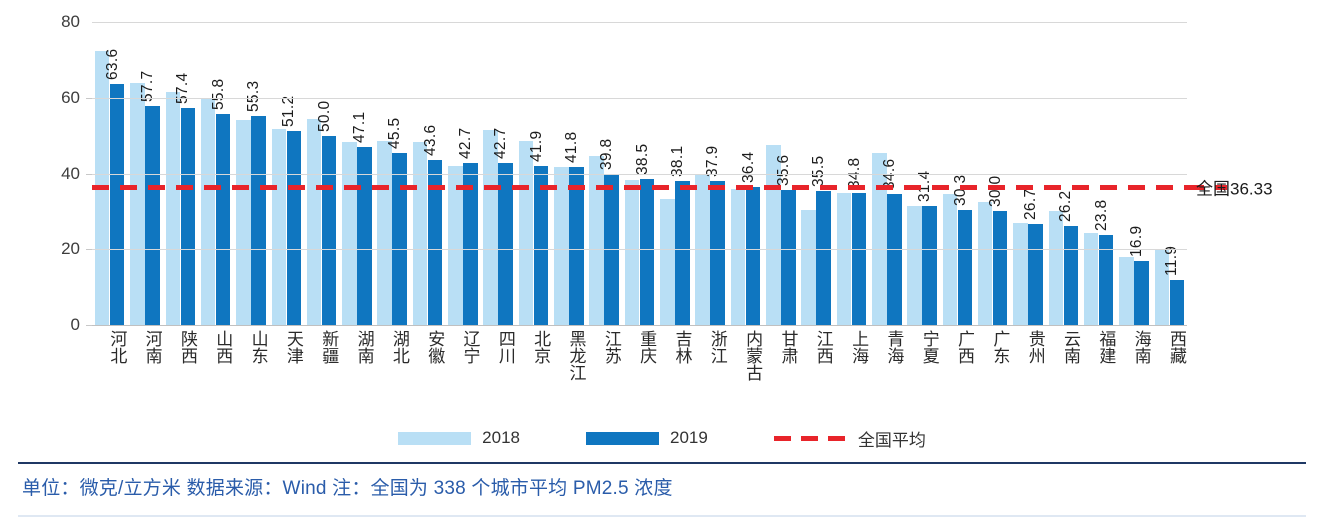 The height and width of the screenshot is (518, 1324). I want to click on bar-group: 51.2, so click(286, 173).